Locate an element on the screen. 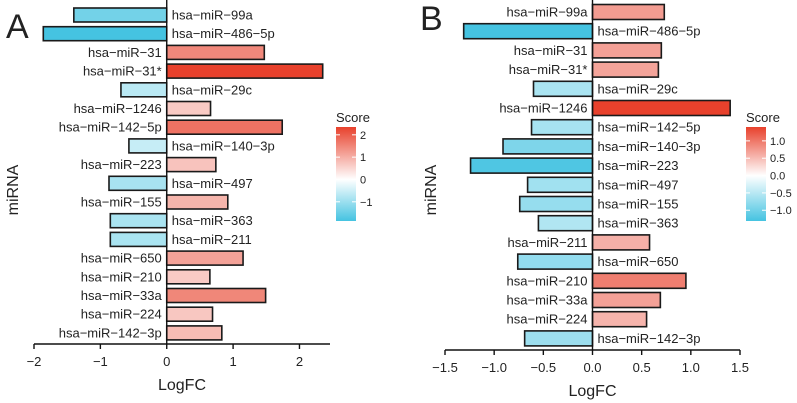  legend-tick-label: 0 is located at coordinates (363, 180).